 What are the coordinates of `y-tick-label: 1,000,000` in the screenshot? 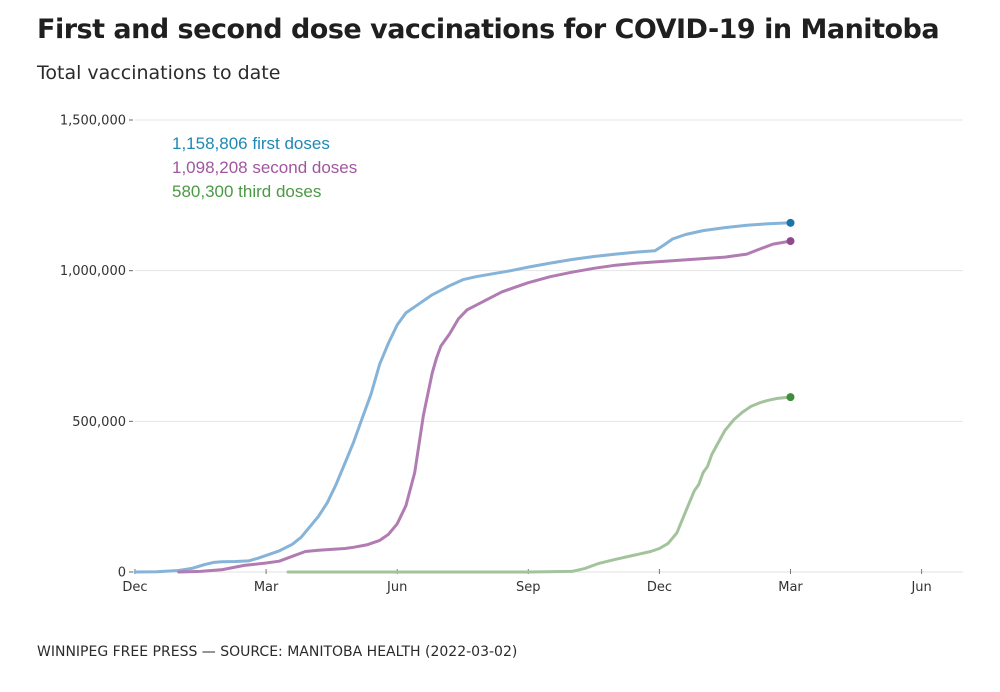 It's located at (93, 271).